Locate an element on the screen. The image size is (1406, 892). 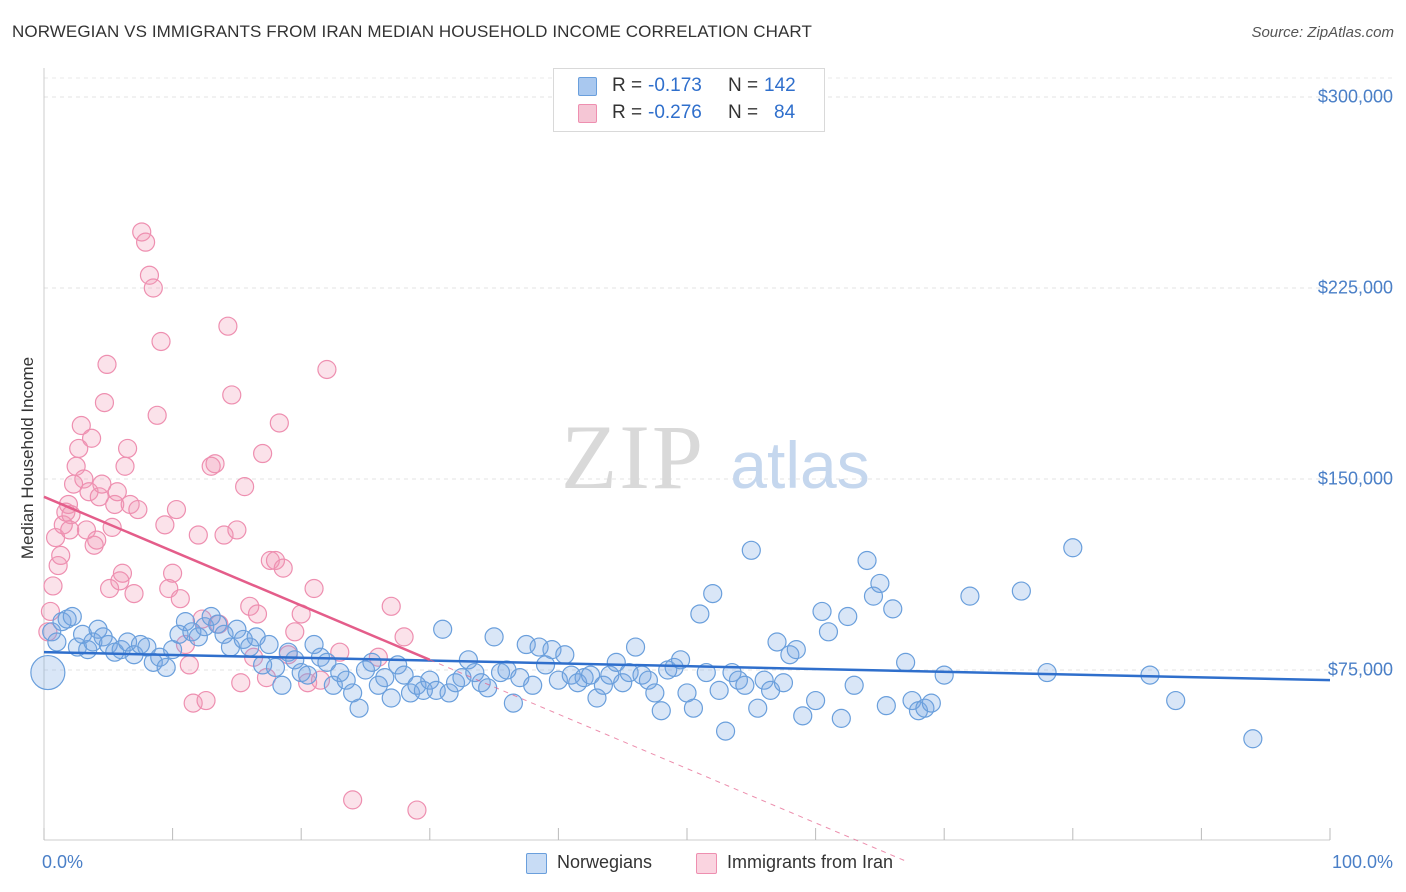
source-label: Source: ZipAtlas.com is located at coordinates (1322, 32).